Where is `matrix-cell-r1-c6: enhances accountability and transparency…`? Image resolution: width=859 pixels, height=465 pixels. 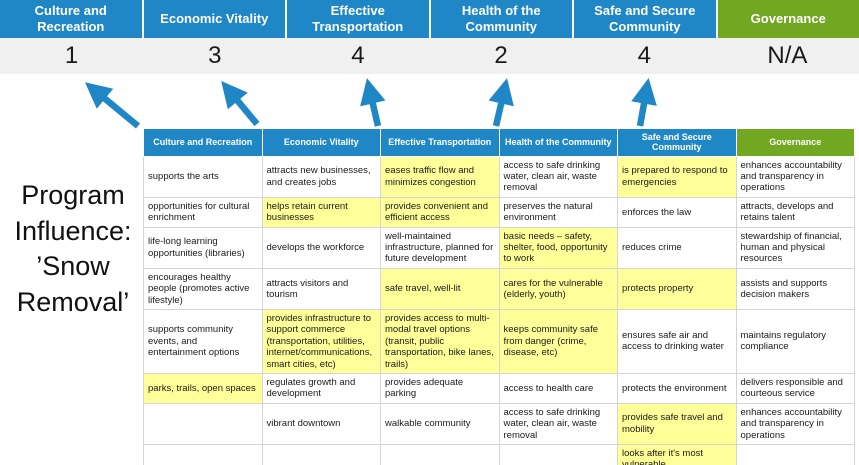 matrix-cell-r1-c6: enhances accountability and transparency… is located at coordinates (795, 176).